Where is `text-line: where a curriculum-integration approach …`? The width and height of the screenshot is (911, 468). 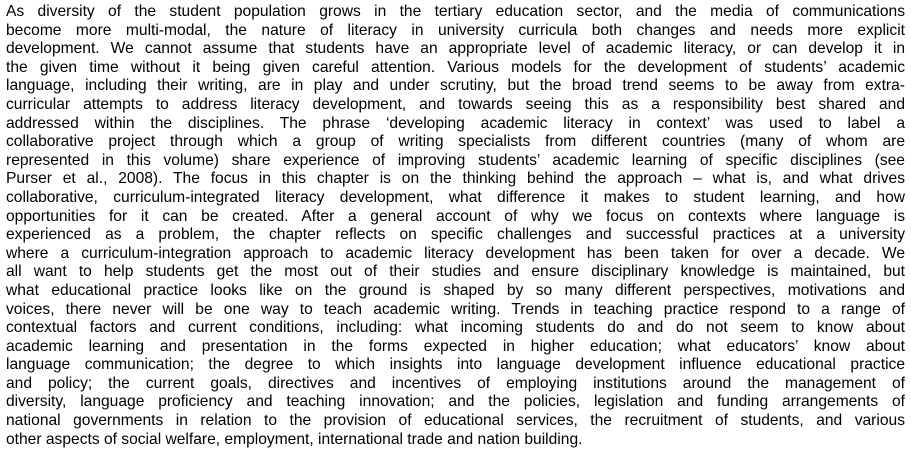
text-line: where a curriculum-integration approach … is located at coordinates (455, 253).